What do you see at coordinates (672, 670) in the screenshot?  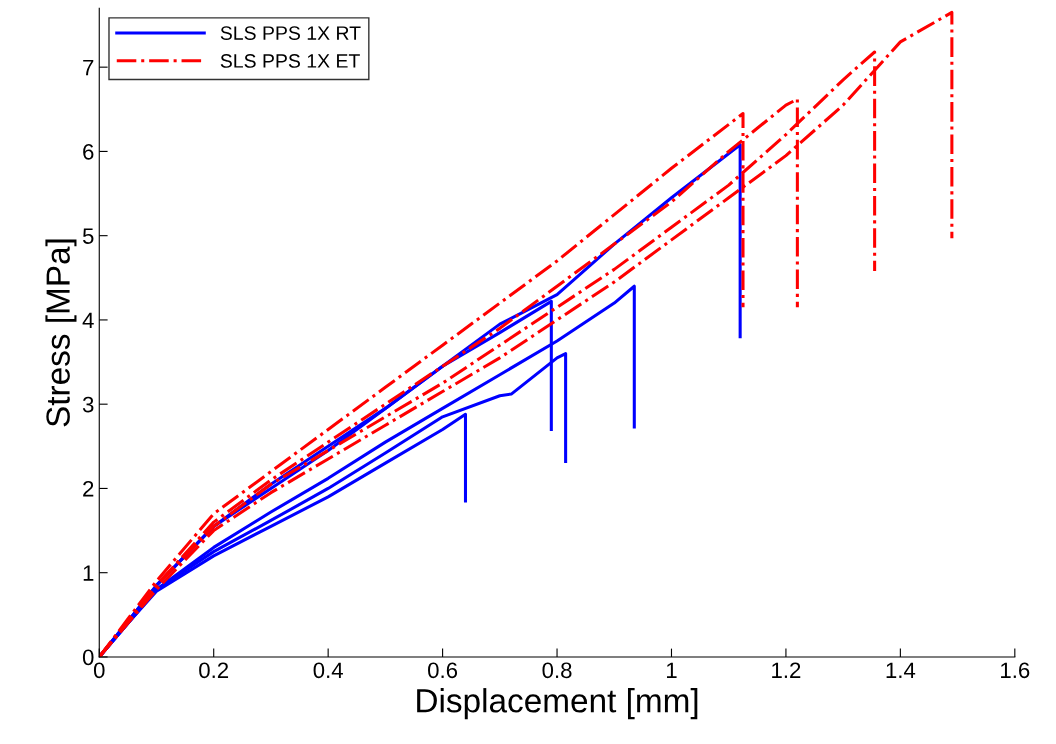 I see `x-tick-label: 1` at bounding box center [672, 670].